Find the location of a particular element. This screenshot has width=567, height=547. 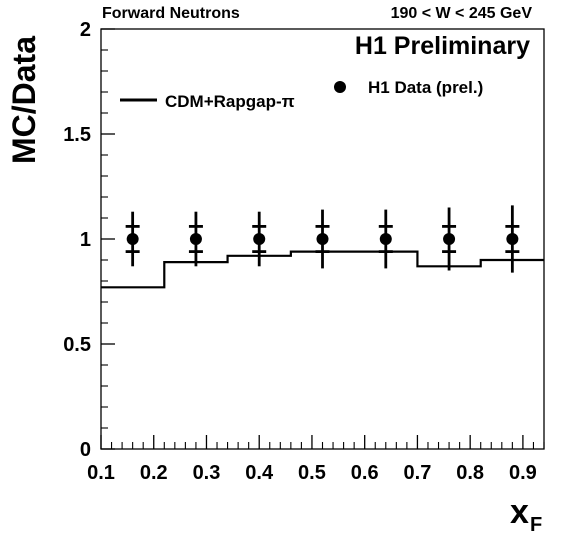

y-tick-label: 0 is located at coordinates (85, 450).